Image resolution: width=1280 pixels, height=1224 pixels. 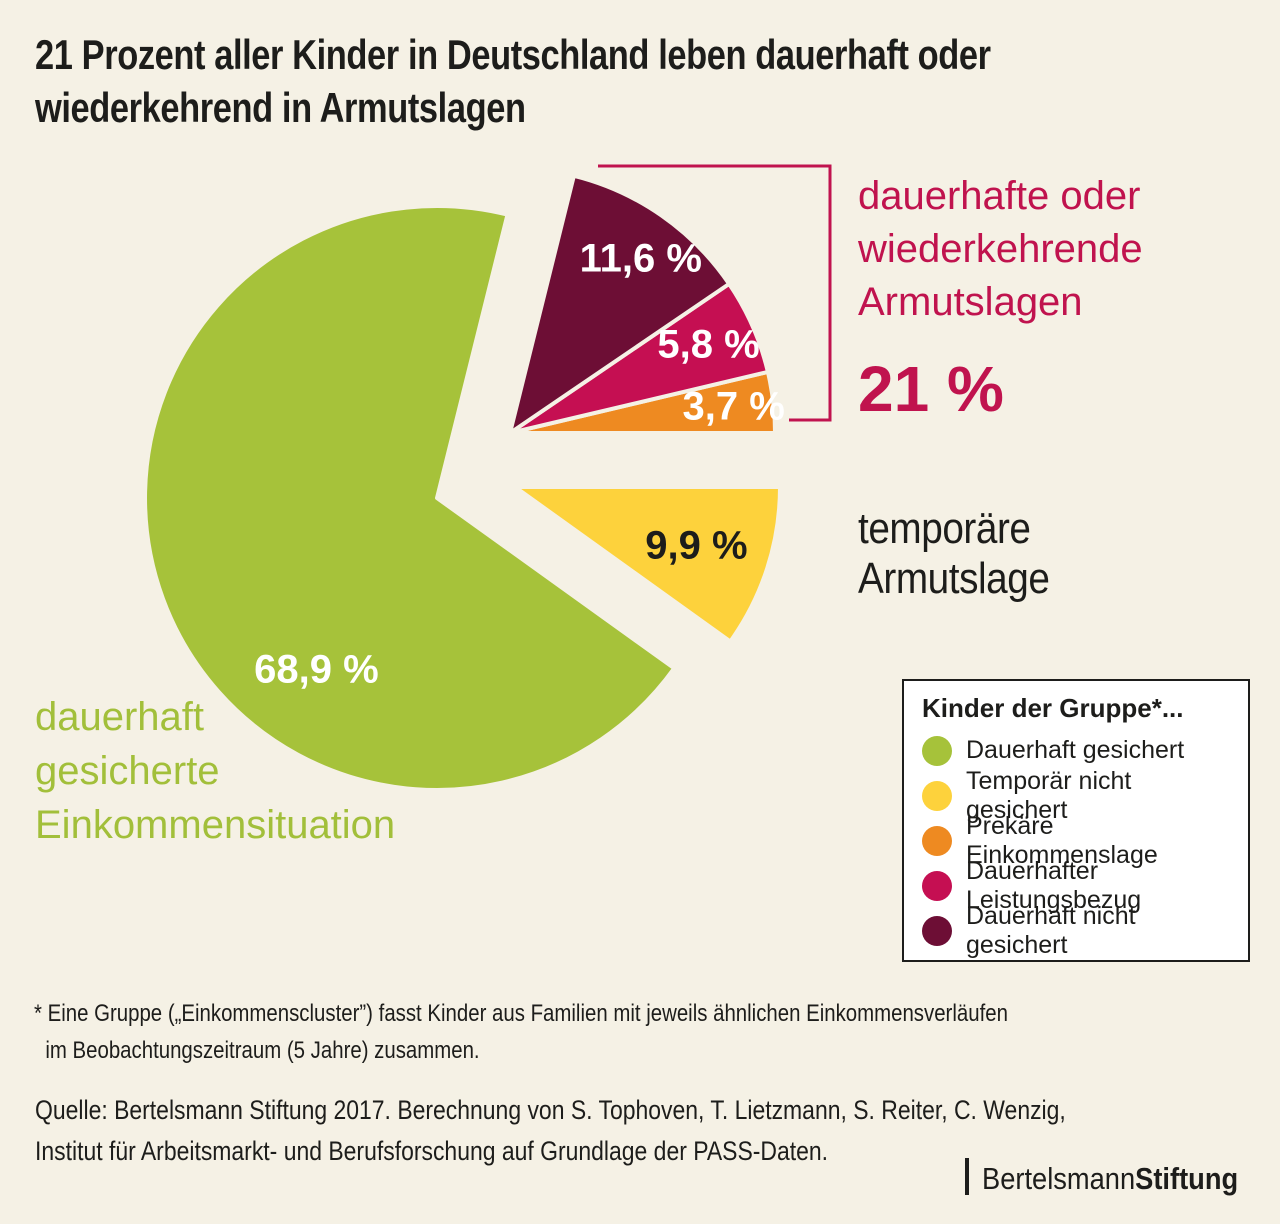 I want to click on slice-value-label-2: 3,7 %, so click(x=733, y=406).